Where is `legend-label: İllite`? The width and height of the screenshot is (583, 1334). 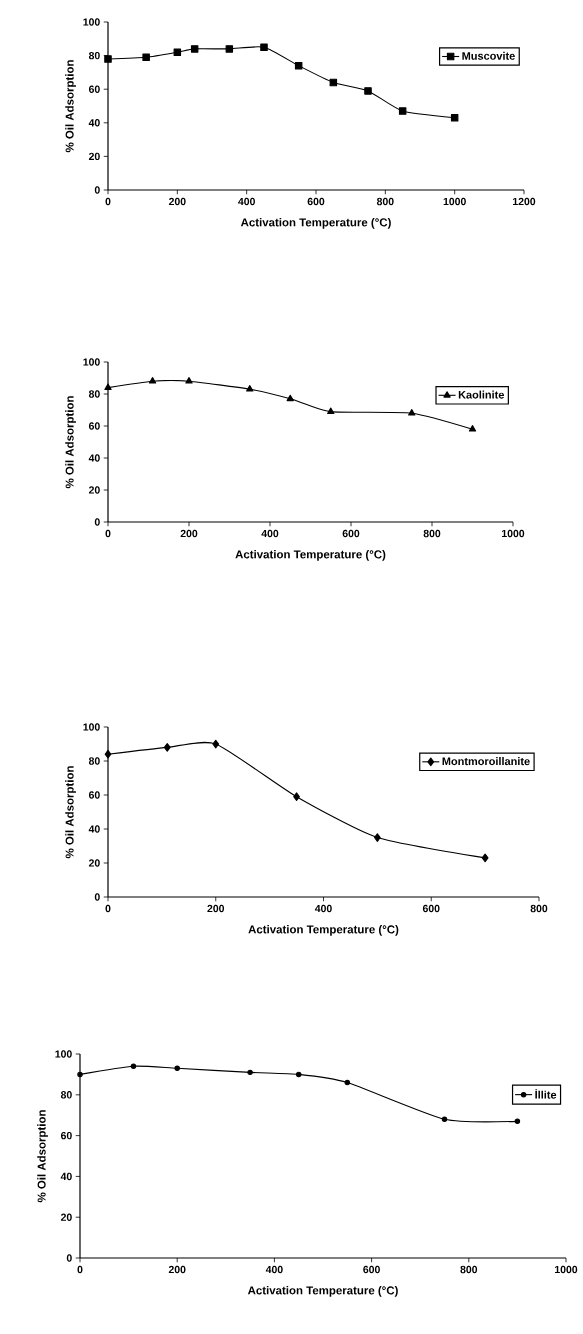 legend-label: İllite is located at coordinates (546, 1094).